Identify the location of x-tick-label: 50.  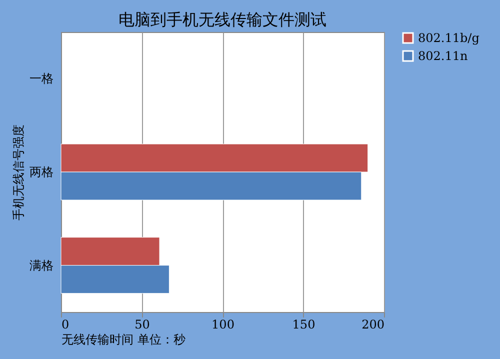
(142, 325).